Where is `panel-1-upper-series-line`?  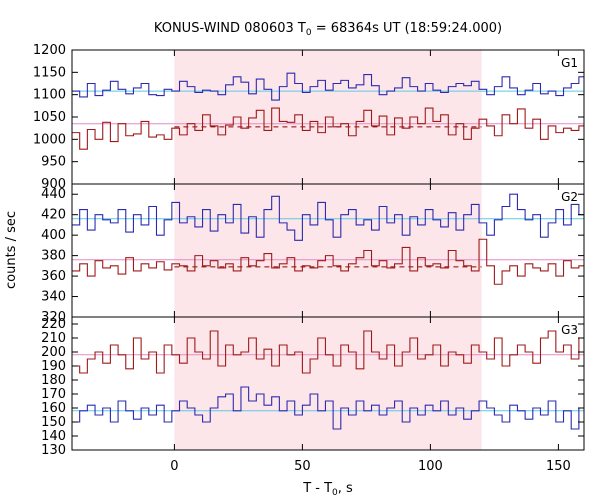
panel-1-upper-series-line is located at coordinates (328, 86).